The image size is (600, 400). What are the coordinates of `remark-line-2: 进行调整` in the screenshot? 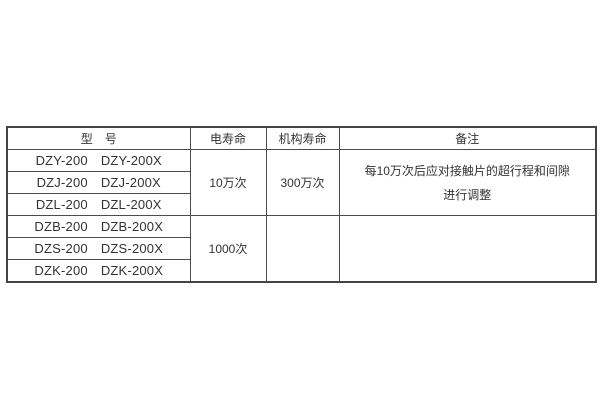 It's located at (467, 194).